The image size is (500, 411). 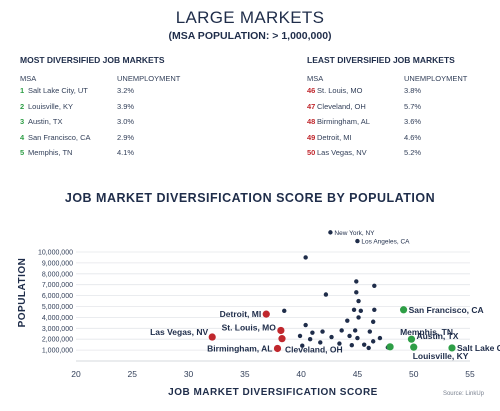 What do you see at coordinates (57, 351) in the screenshot?
I see `y-tick-label: 1,000,000` at bounding box center [57, 351].